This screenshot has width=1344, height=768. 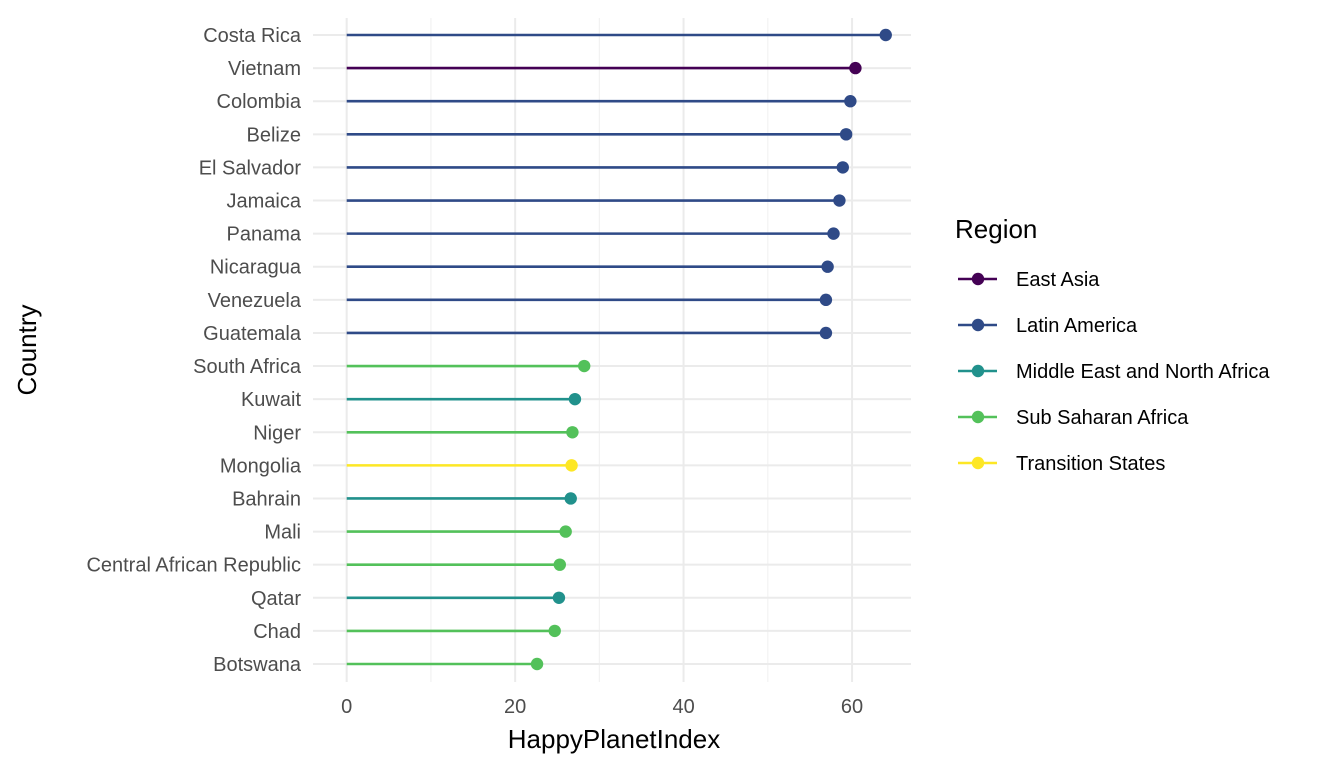 I want to click on legend-title: Region, so click(x=996, y=229).